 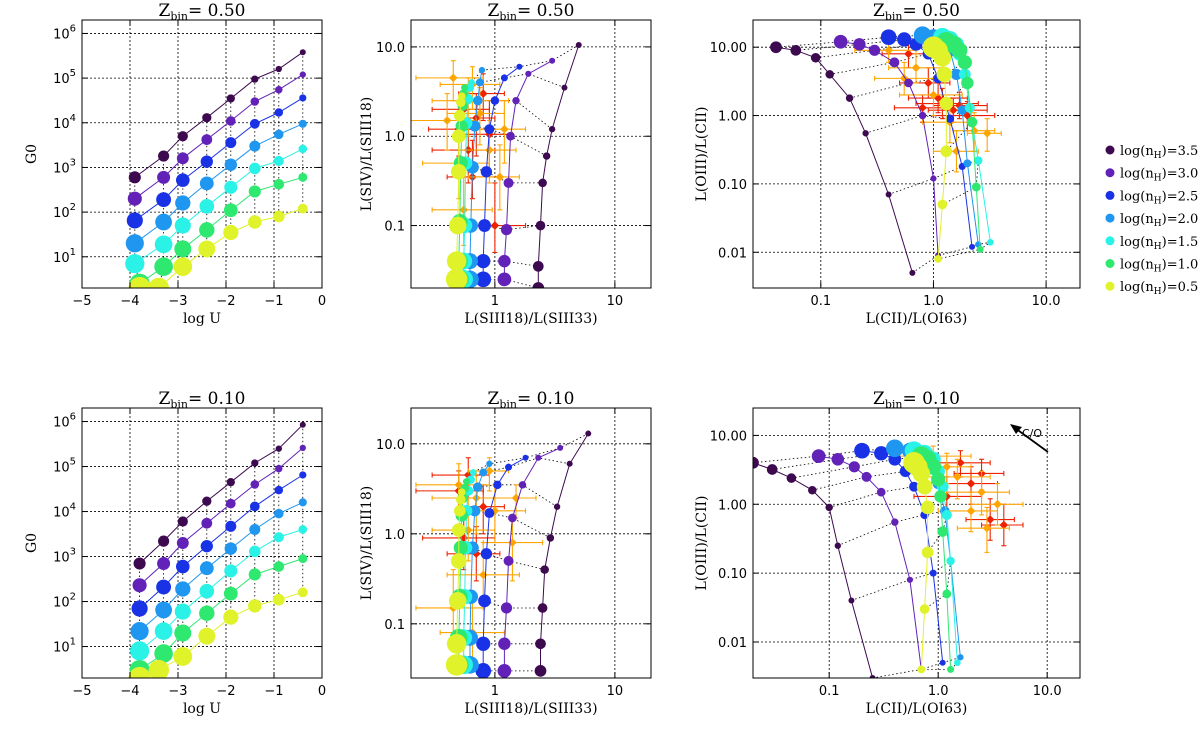 What do you see at coordinates (1158, 224) in the screenshot?
I see `legend-subscript: H` at bounding box center [1158, 224].